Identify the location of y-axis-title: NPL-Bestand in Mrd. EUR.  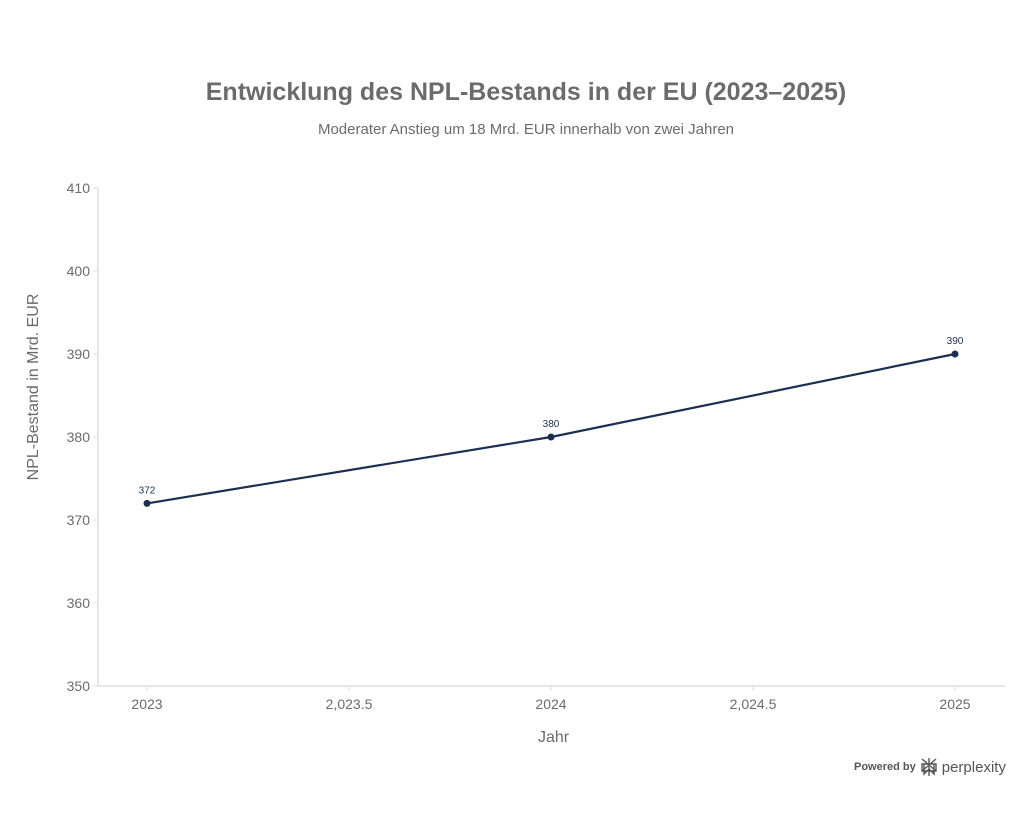
(33, 387).